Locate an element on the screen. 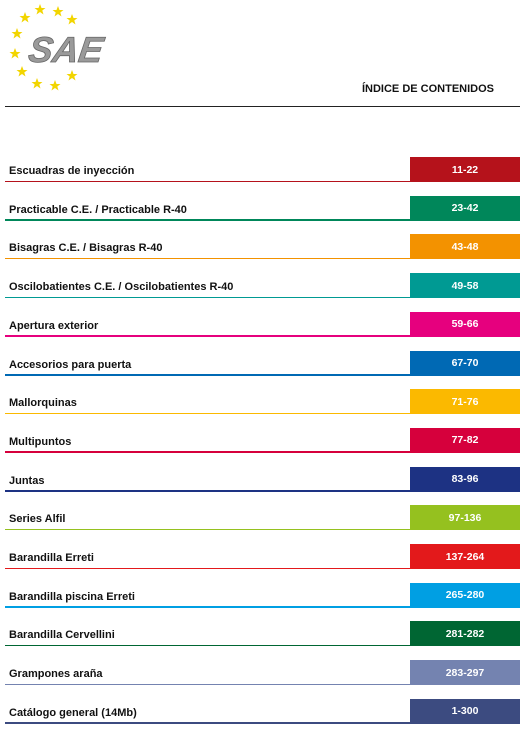 Image resolution: width=520 pixels, height=730 pixels. toc-row: Catálogo general (14Mb) 1-300 is located at coordinates (262, 711).